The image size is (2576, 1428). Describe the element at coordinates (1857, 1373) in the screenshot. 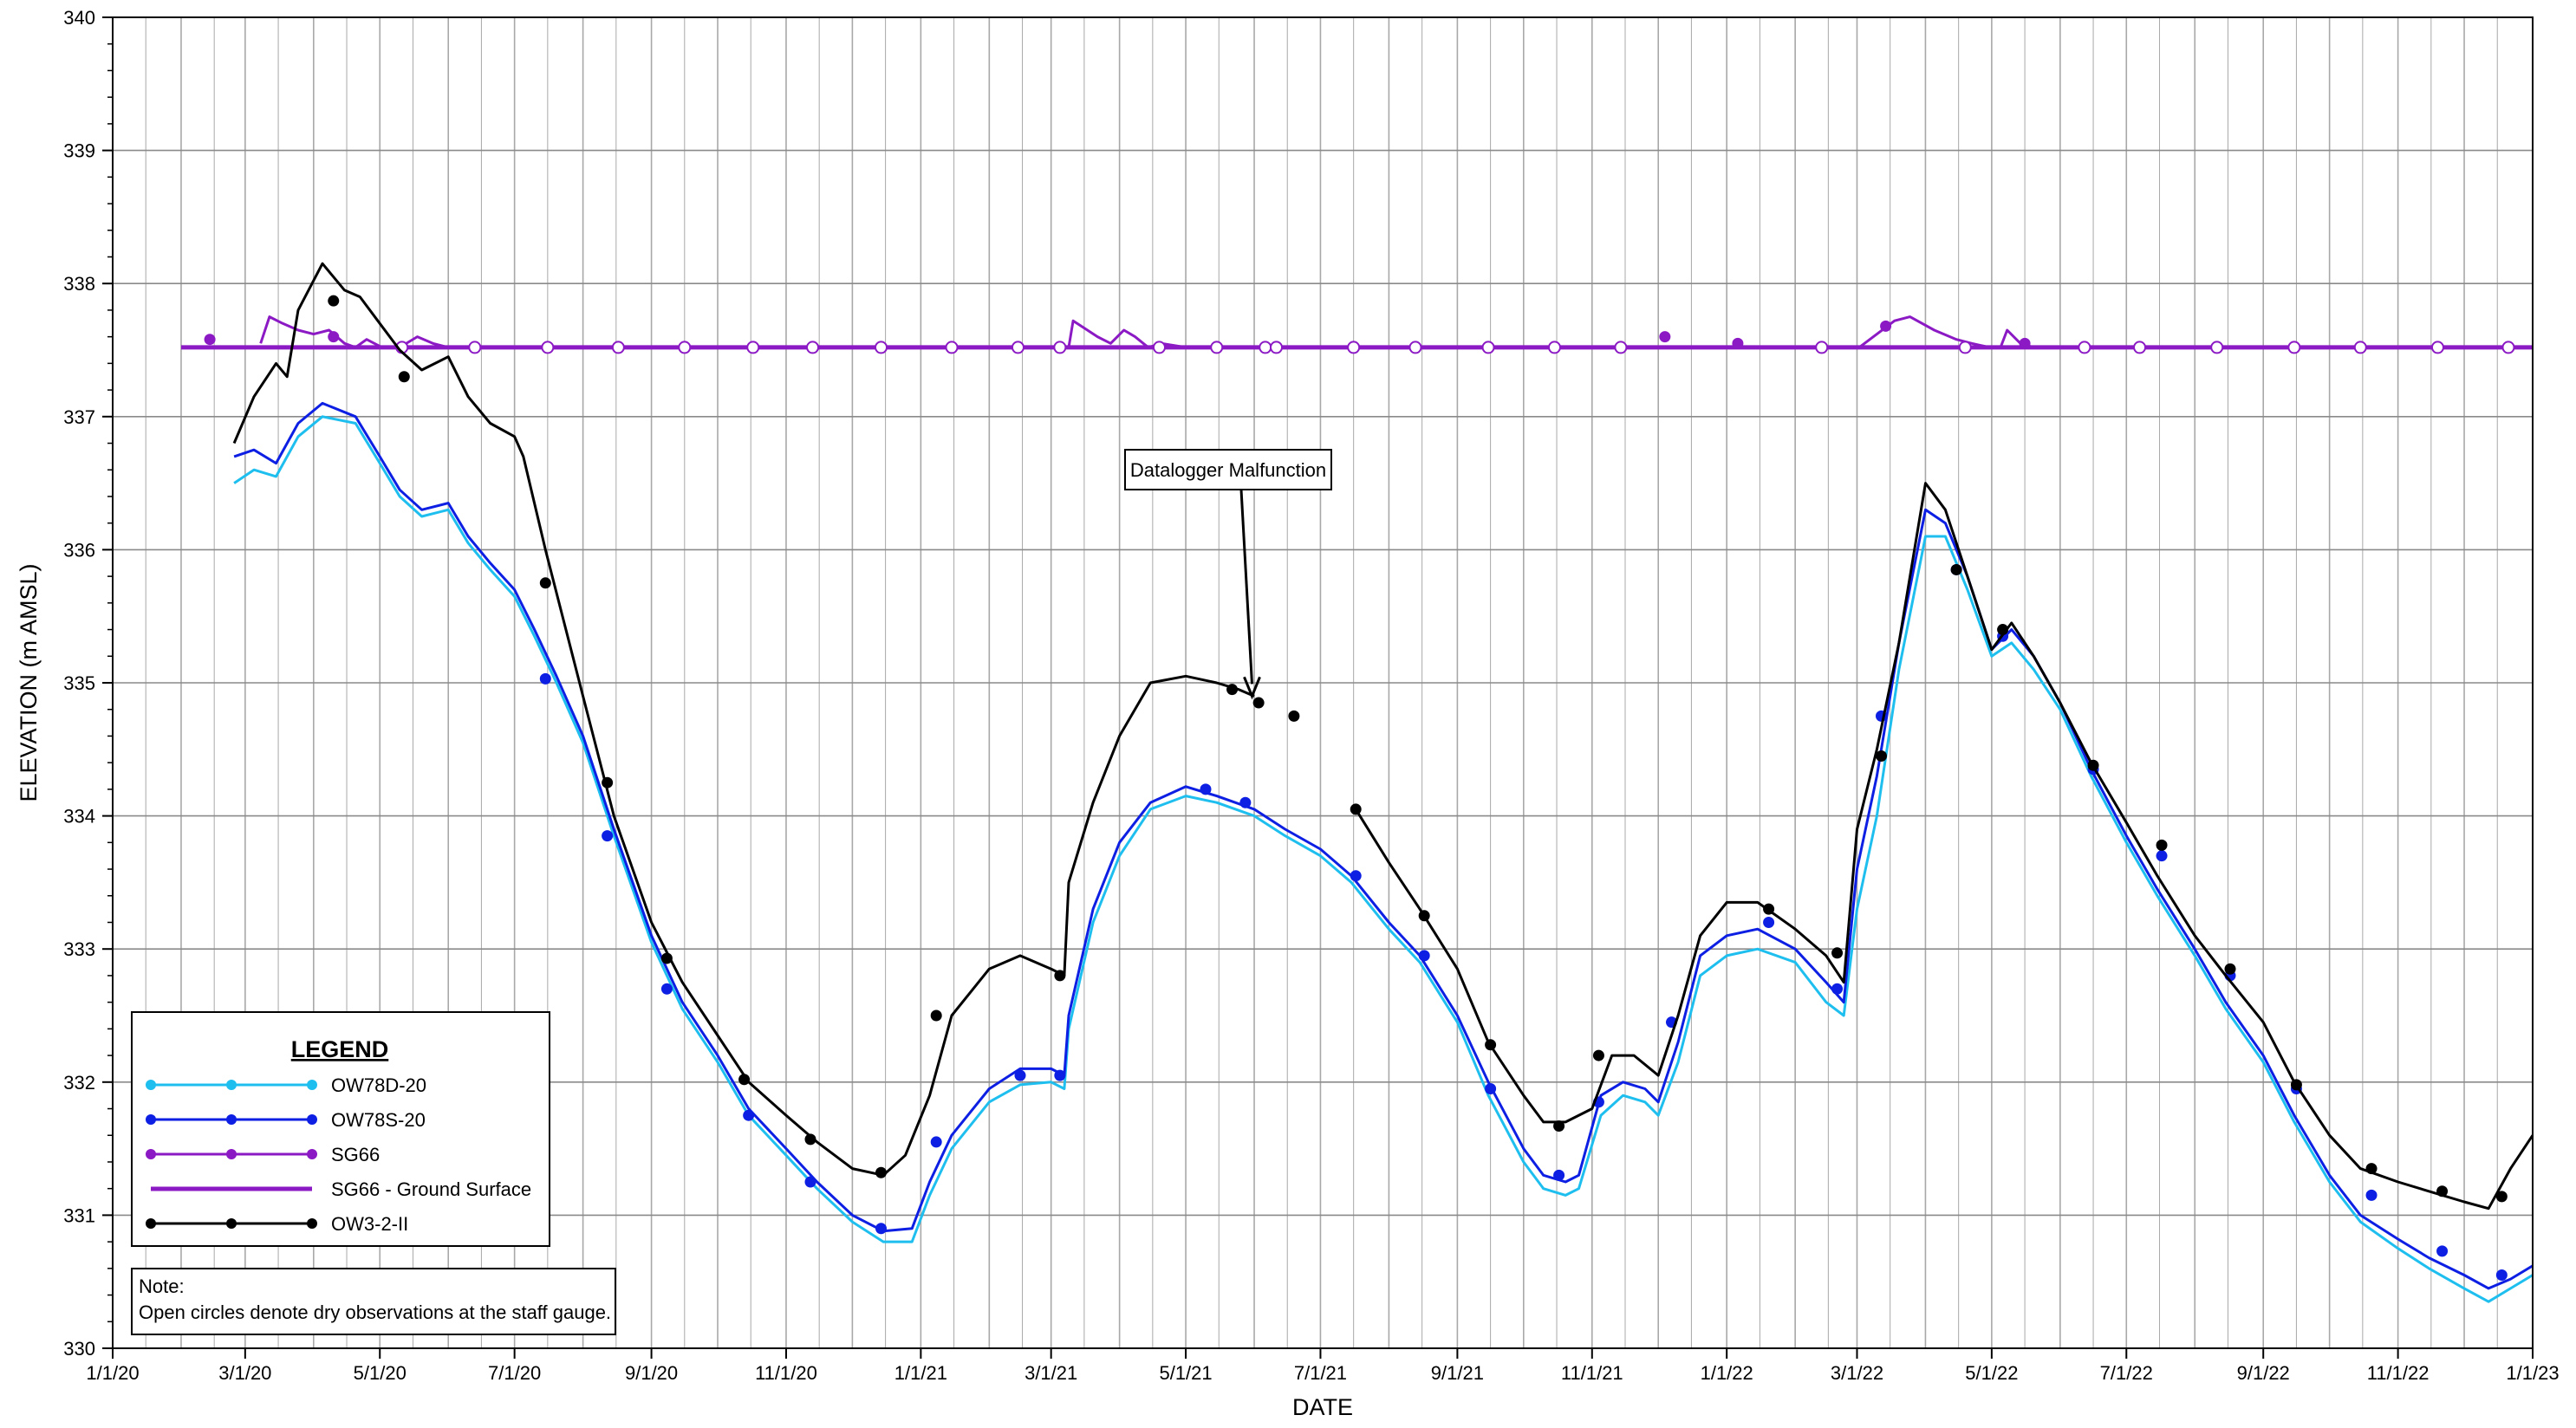

I see `x-tick-label: 3/1/22` at that location.